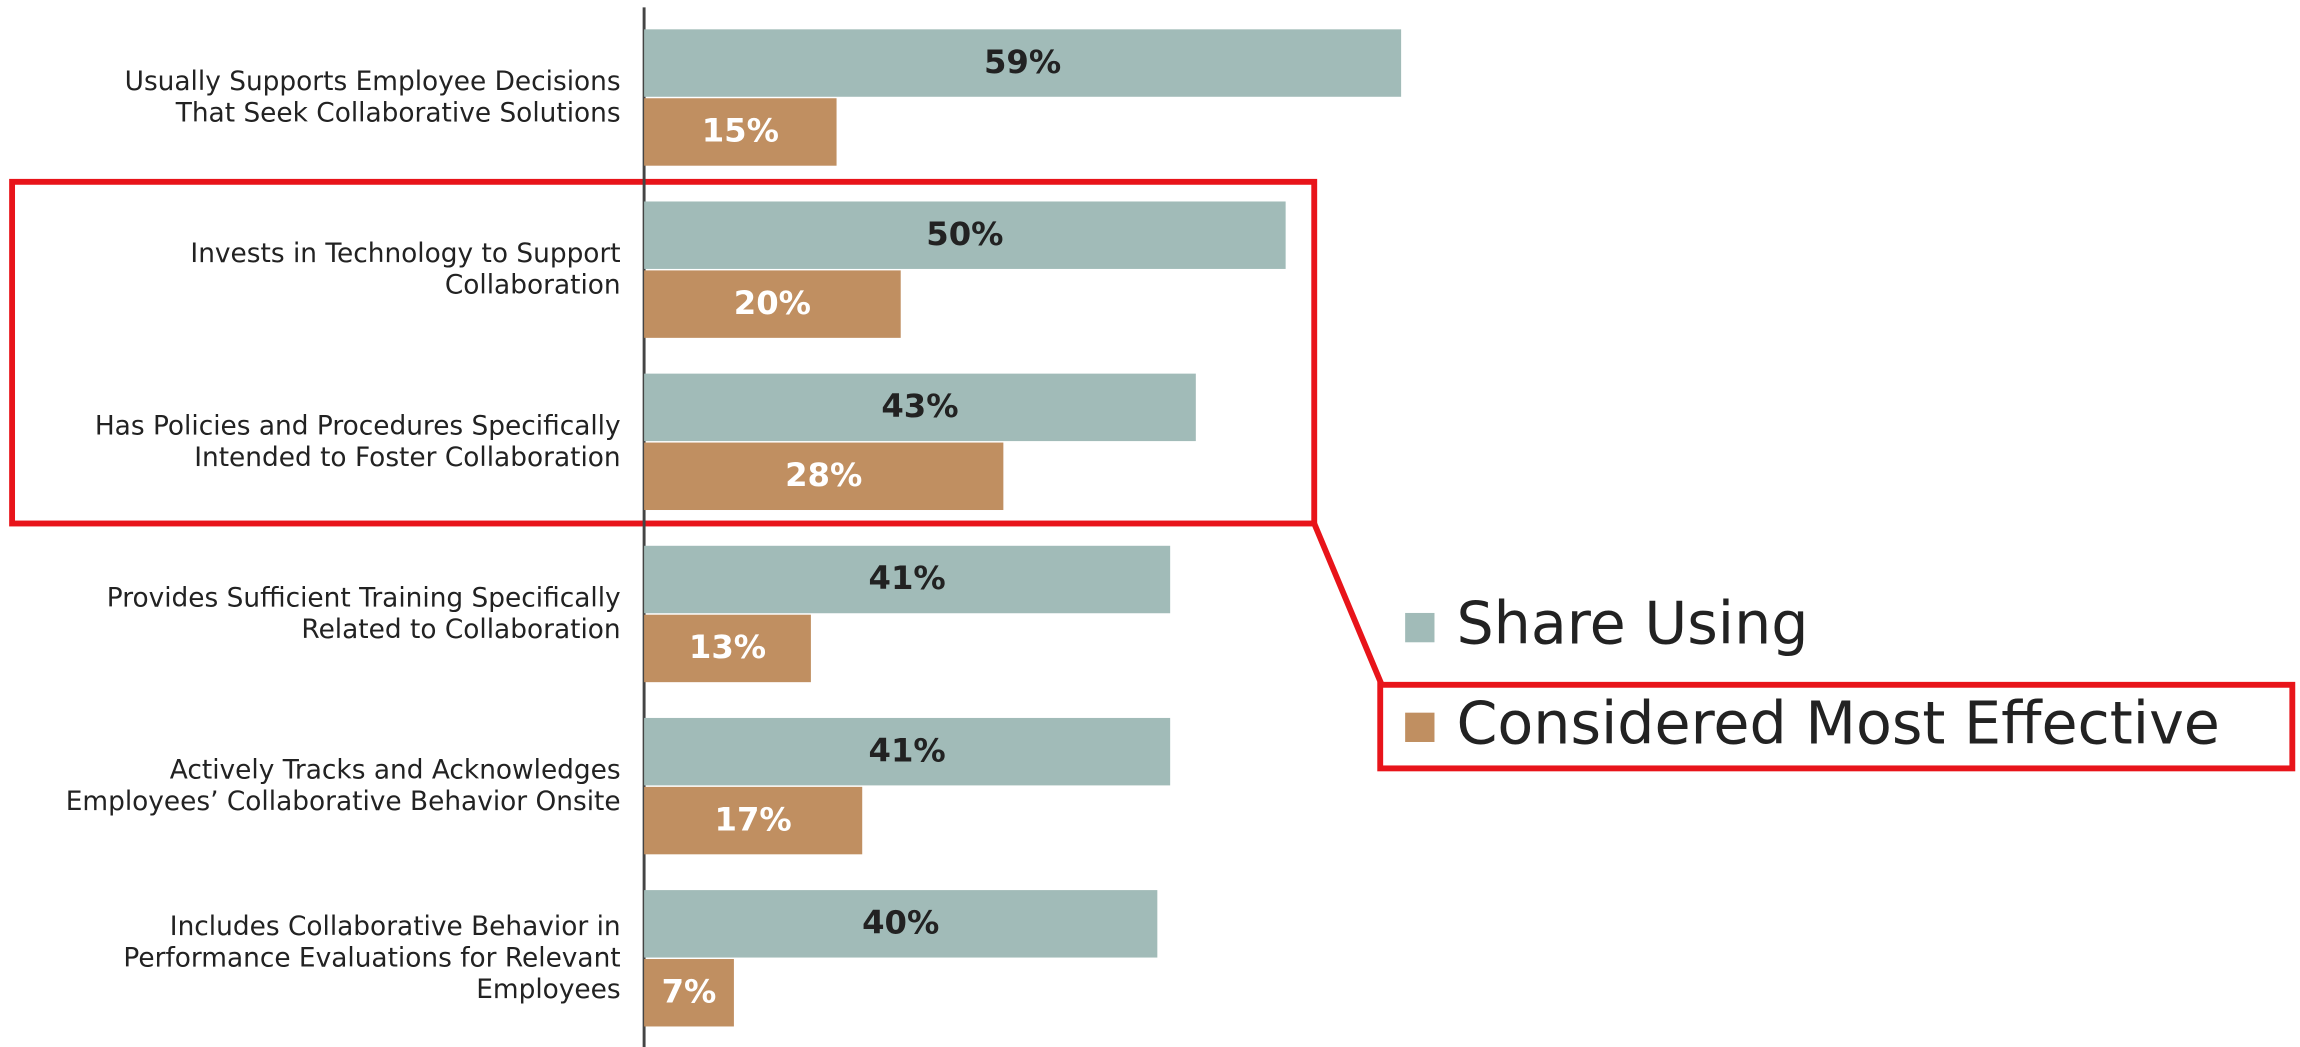 The image size is (2300, 1047). I want to click on category-label: Employees’ Collaborative Behavior Onsite, so click(343, 802).